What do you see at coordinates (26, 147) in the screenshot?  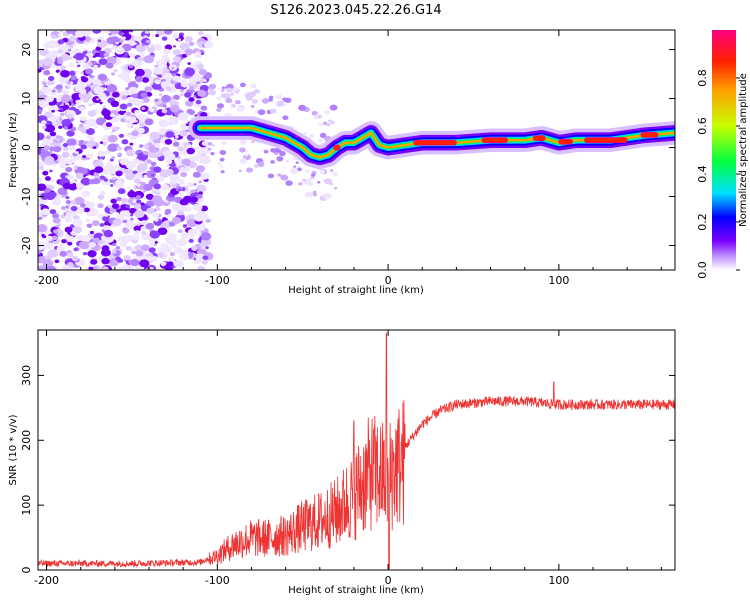 I see `spectrogram-y-tick-label: 0` at bounding box center [26, 147].